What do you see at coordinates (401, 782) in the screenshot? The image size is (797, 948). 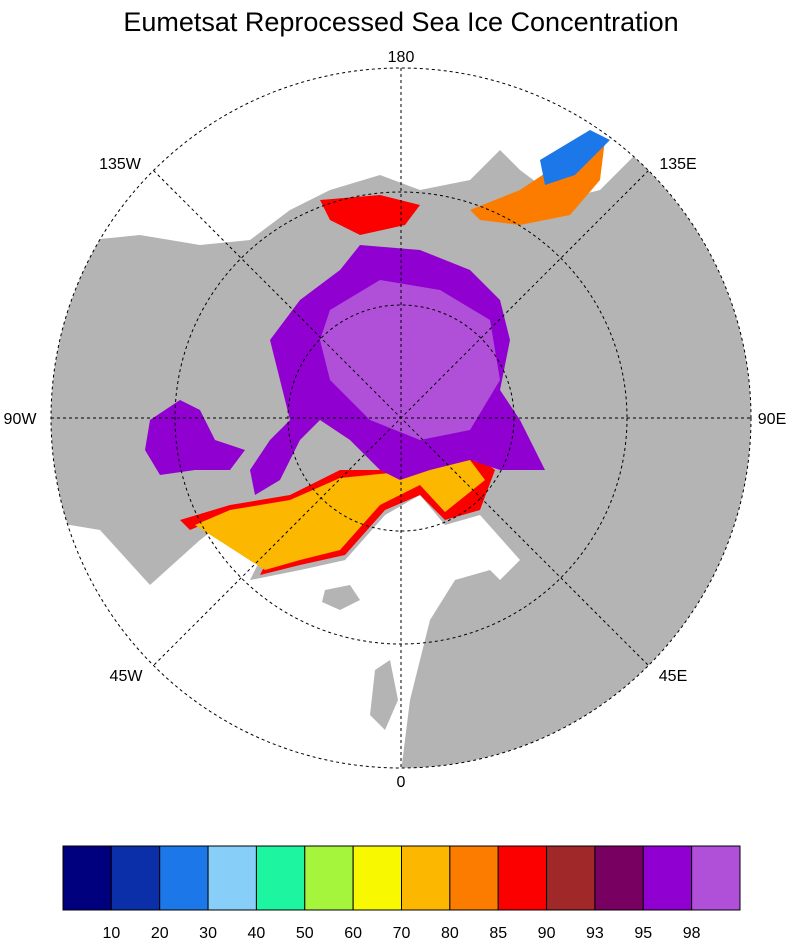 I see `longitude-label: 0` at bounding box center [401, 782].